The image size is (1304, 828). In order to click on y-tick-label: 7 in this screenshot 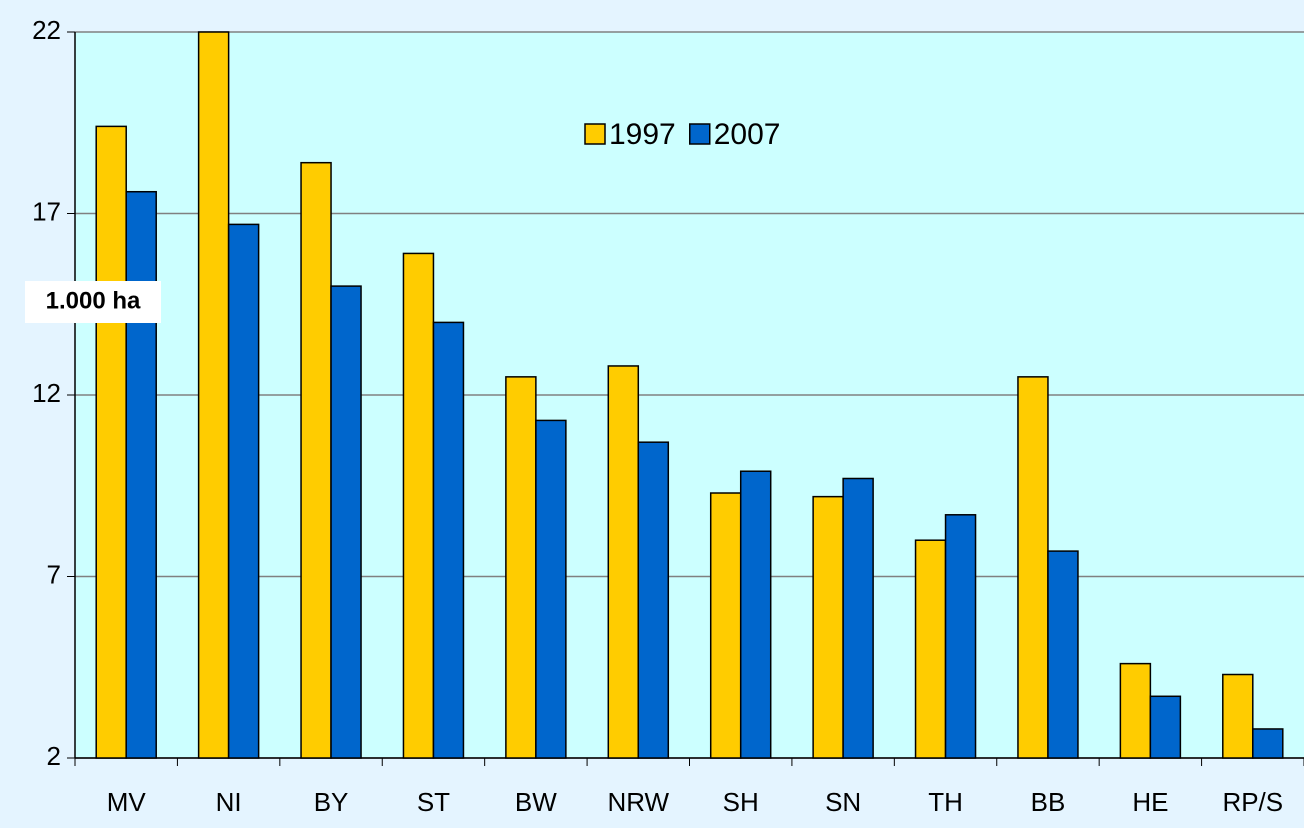, I will do `click(54, 574)`.